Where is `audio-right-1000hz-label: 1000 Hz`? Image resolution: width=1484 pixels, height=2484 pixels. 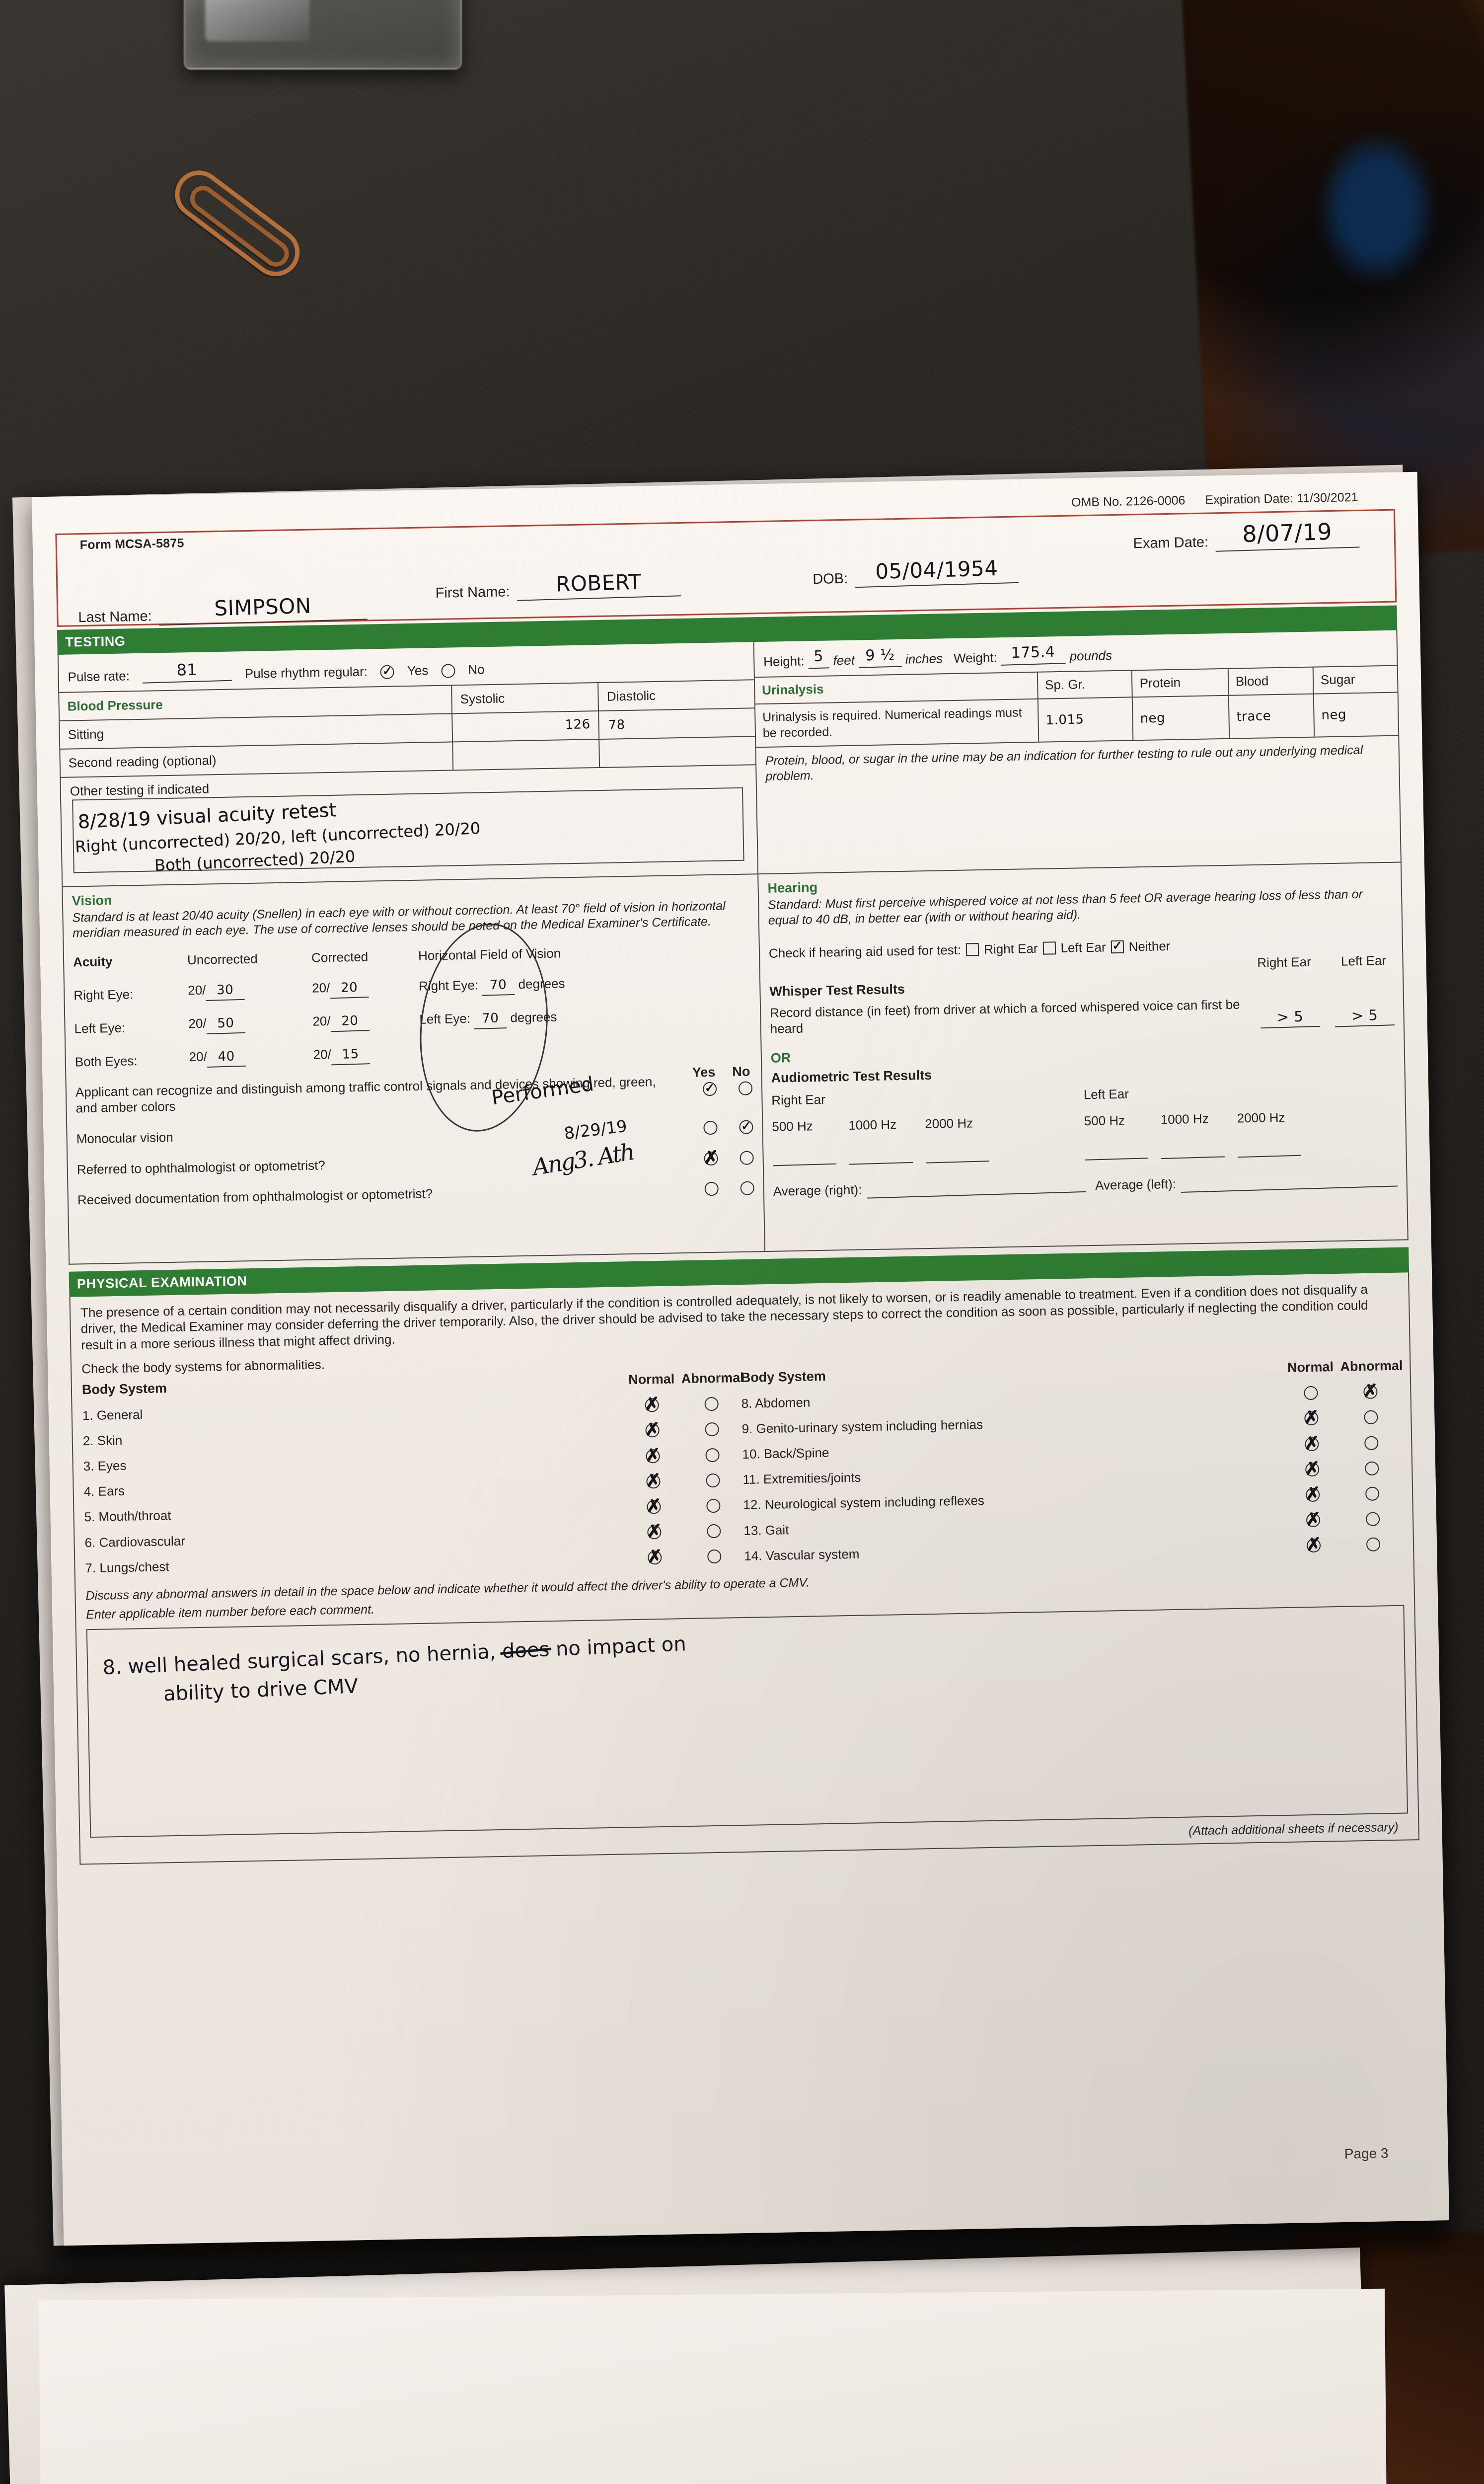 audio-right-1000hz-label: 1000 Hz is located at coordinates (872, 1125).